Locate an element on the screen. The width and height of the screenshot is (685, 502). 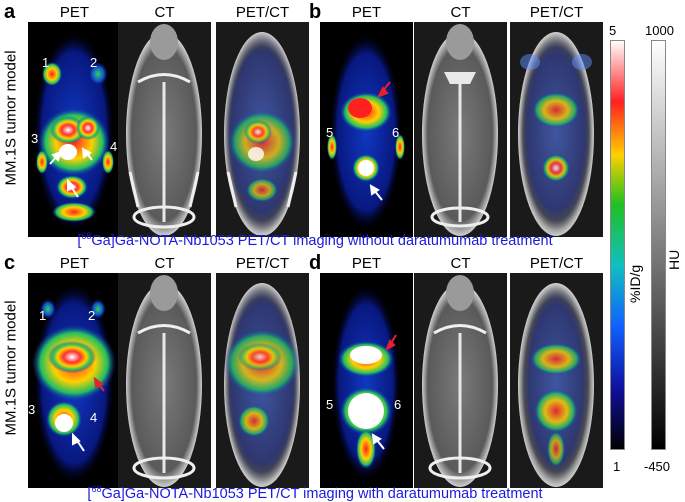
panel-label-b: b is located at coordinates (315, 12).